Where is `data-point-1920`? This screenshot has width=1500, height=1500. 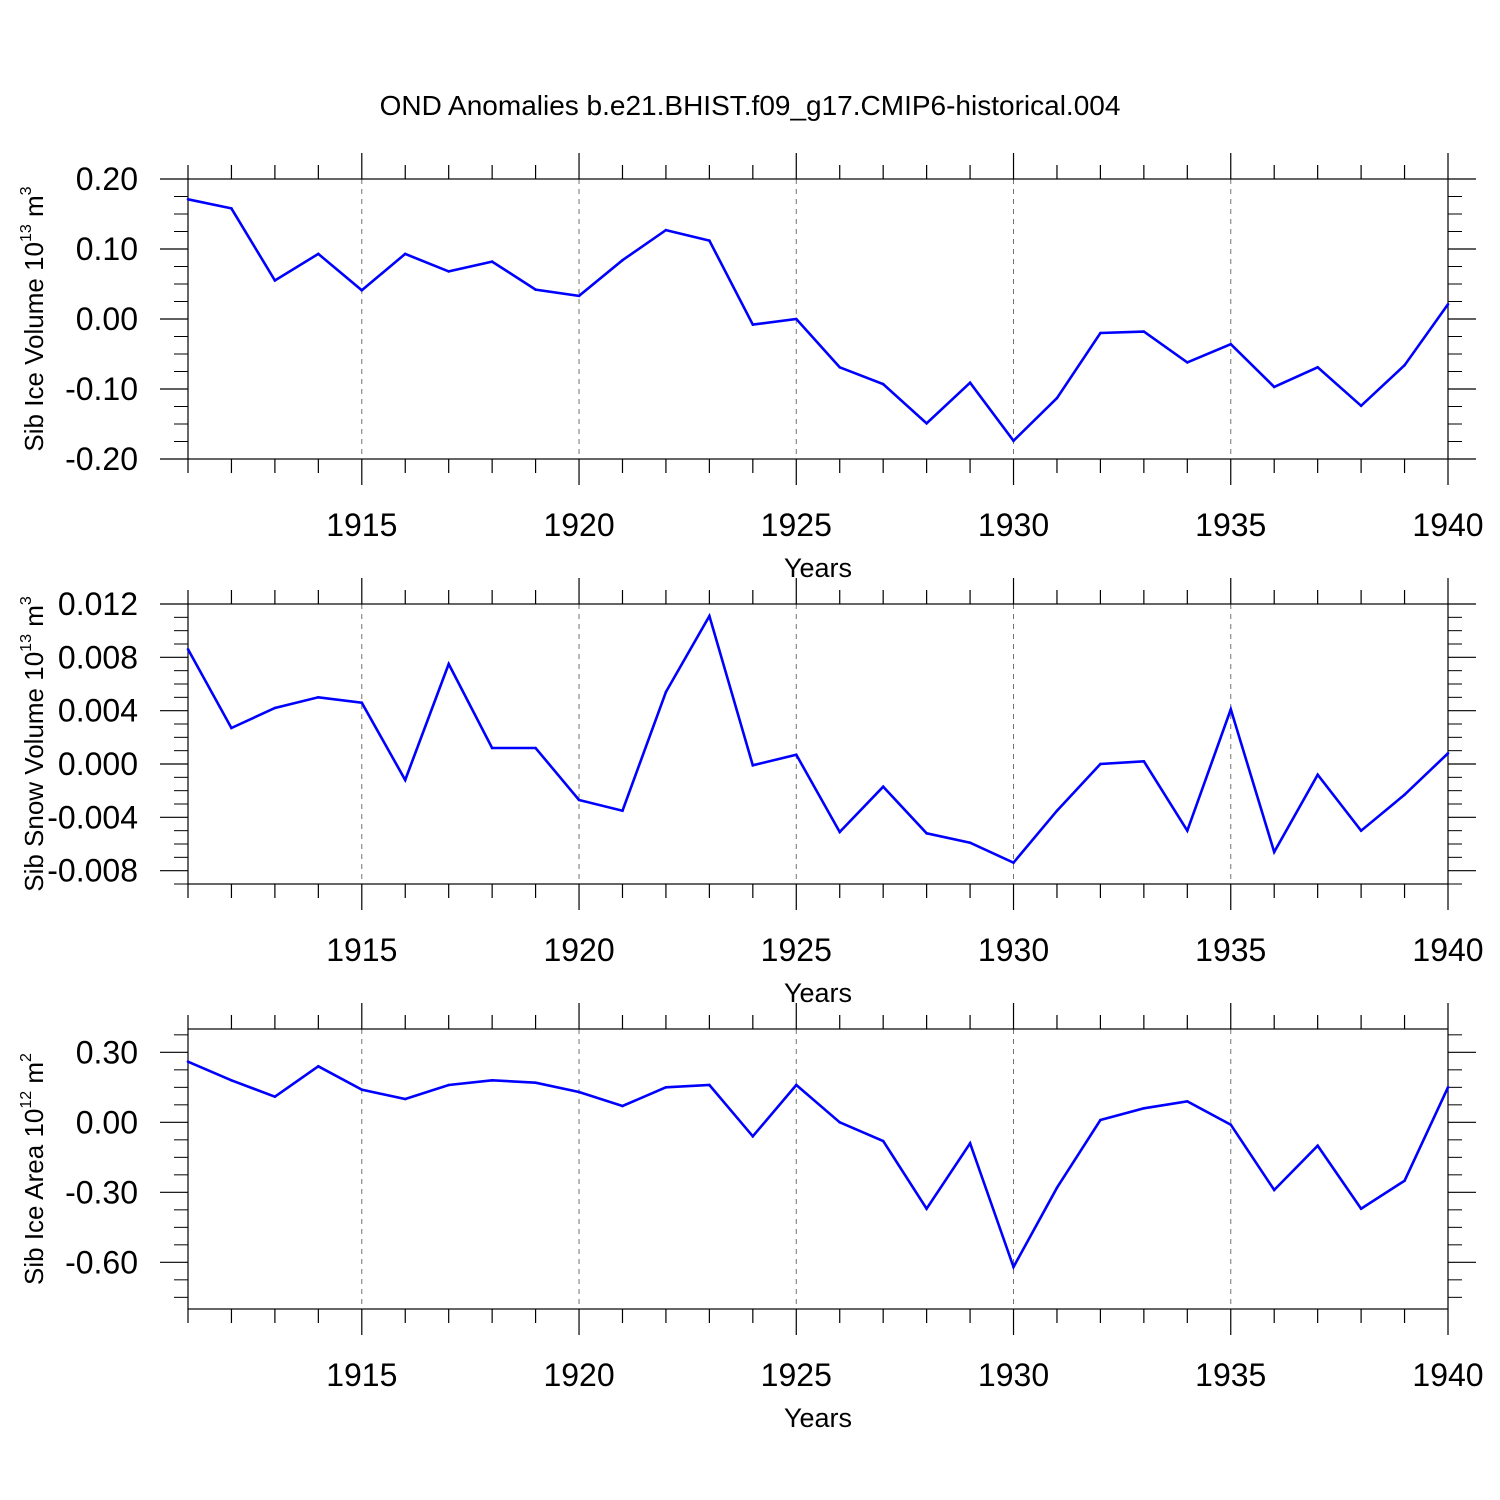
data-point-1920 is located at coordinates (579, 1092).